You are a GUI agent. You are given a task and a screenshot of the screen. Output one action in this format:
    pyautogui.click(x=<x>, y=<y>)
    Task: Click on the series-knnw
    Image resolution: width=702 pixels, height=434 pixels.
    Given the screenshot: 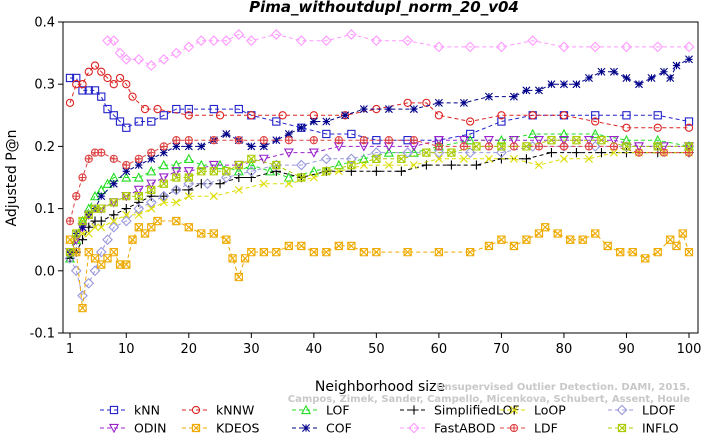 What is the action you would take?
    pyautogui.click(x=379, y=96)
    